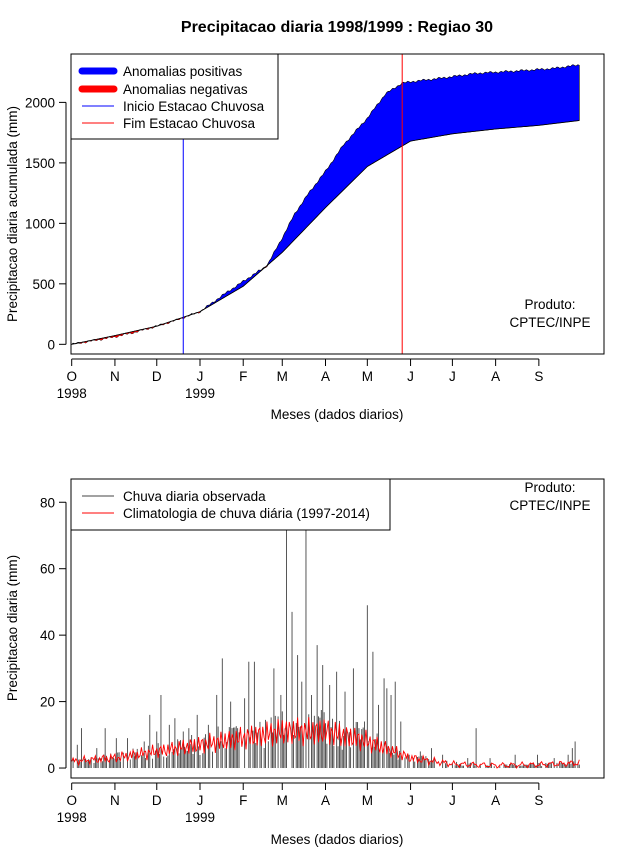 Image resolution: width=640 pixels, height=850 pixels. I want to click on climatology-line-layer, so click(325, 743).